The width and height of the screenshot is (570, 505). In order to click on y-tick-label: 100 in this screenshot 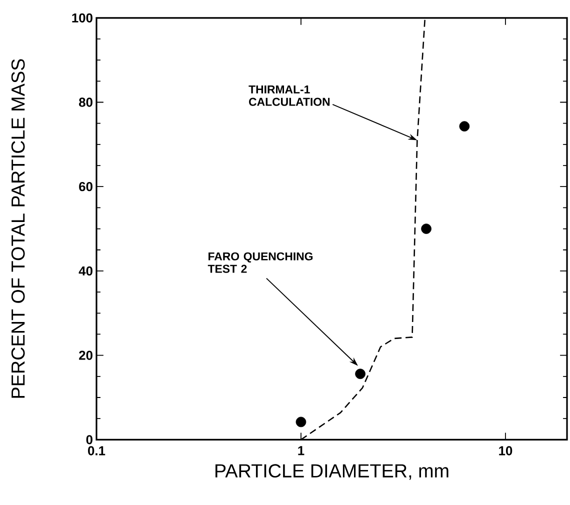, I will do `click(82, 17)`.